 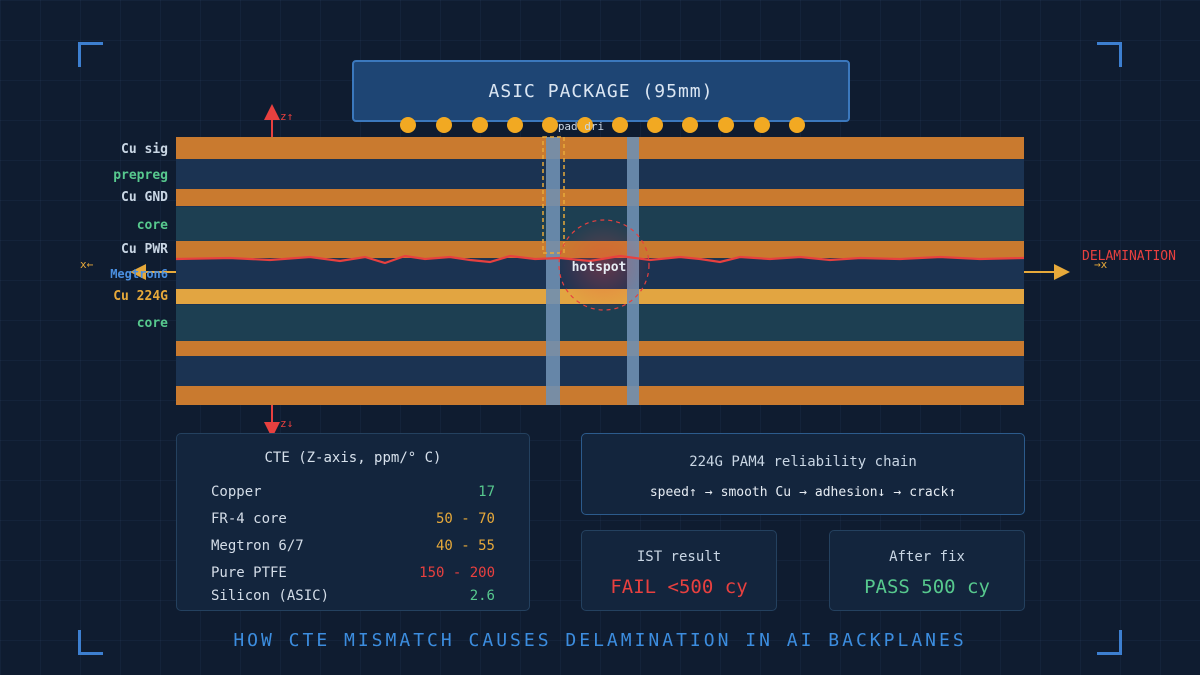 I want to click on fix-value: PASS 500 cy, so click(x=927, y=587).